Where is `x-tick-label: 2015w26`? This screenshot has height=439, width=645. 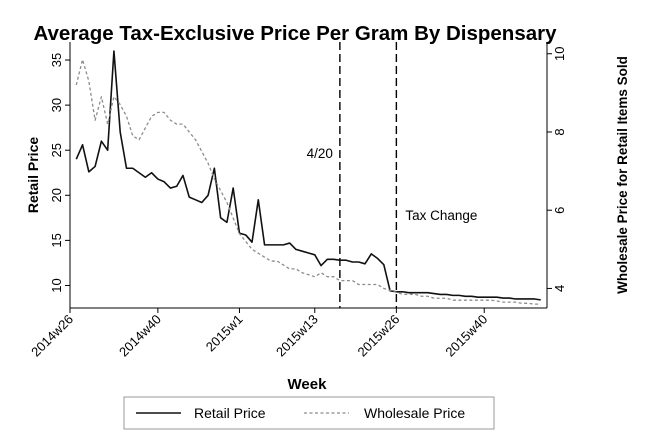 x-tick-label: 2015w26 is located at coordinates (379, 336).